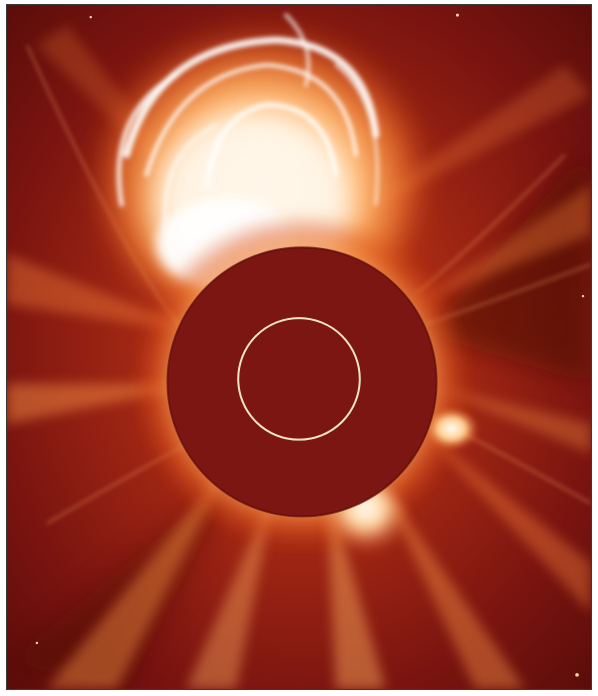  I want to click on right-bright-patch, so click(451, 428).